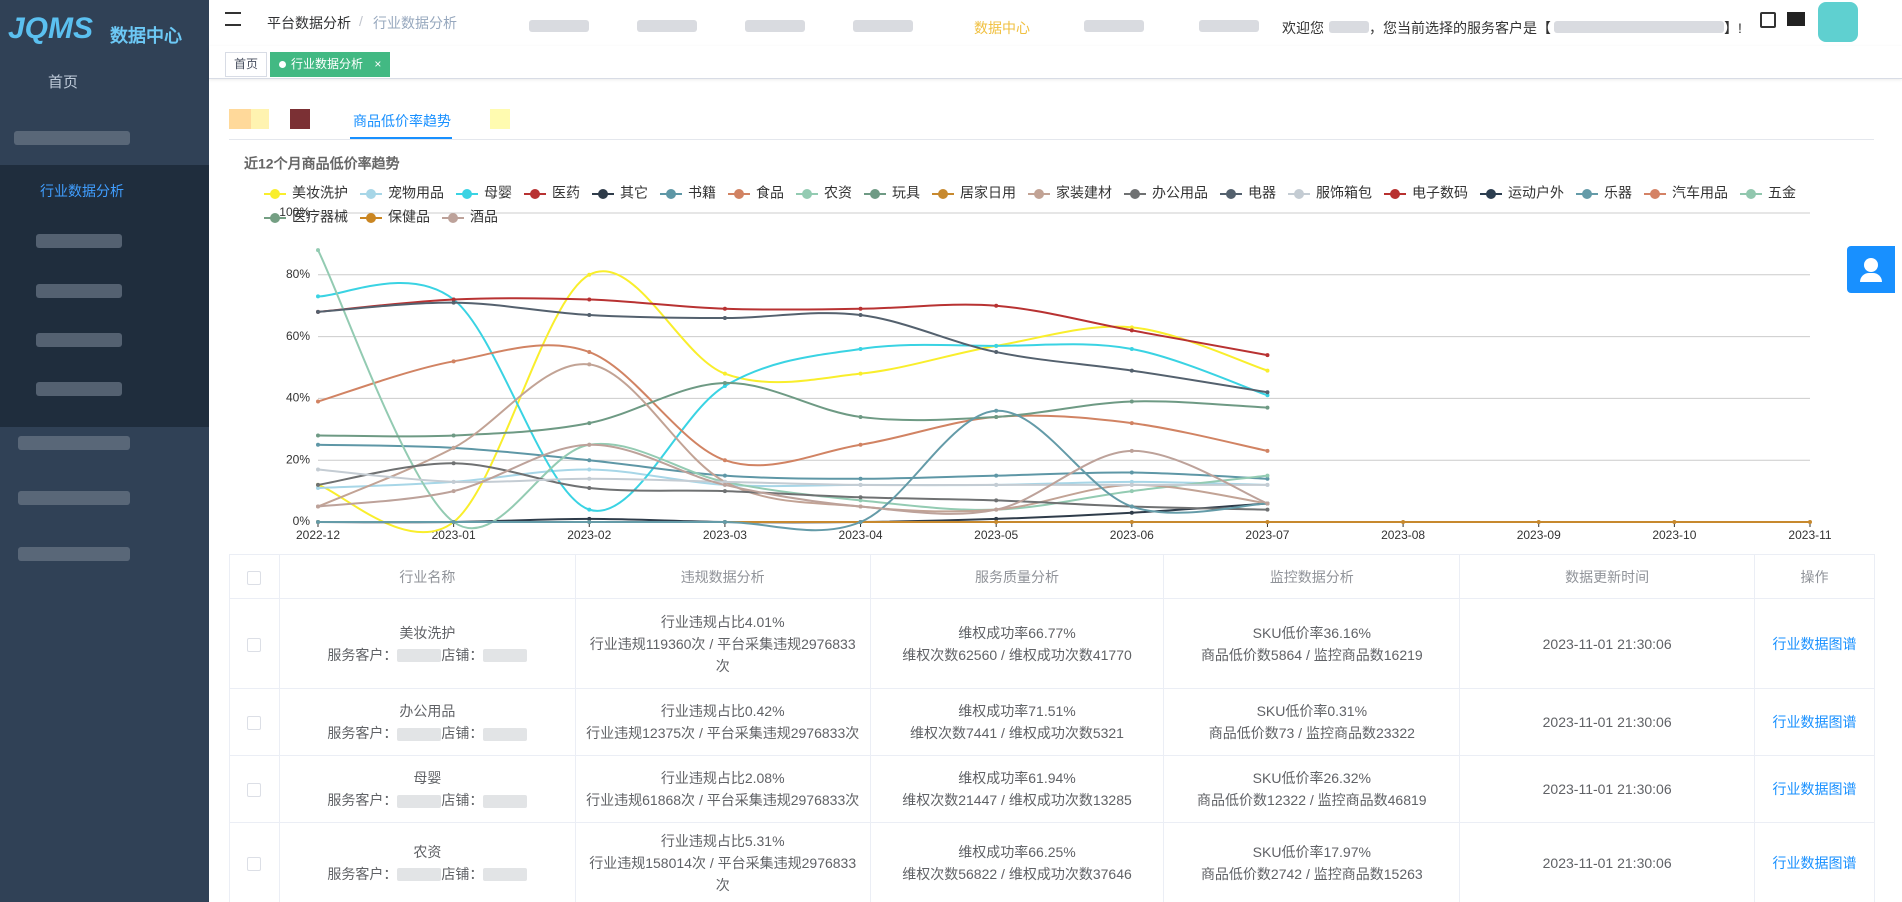 The height and width of the screenshot is (902, 1902). I want to click on service-line: 维权次数7441 / 维权成功次数5321, so click(1017, 733).